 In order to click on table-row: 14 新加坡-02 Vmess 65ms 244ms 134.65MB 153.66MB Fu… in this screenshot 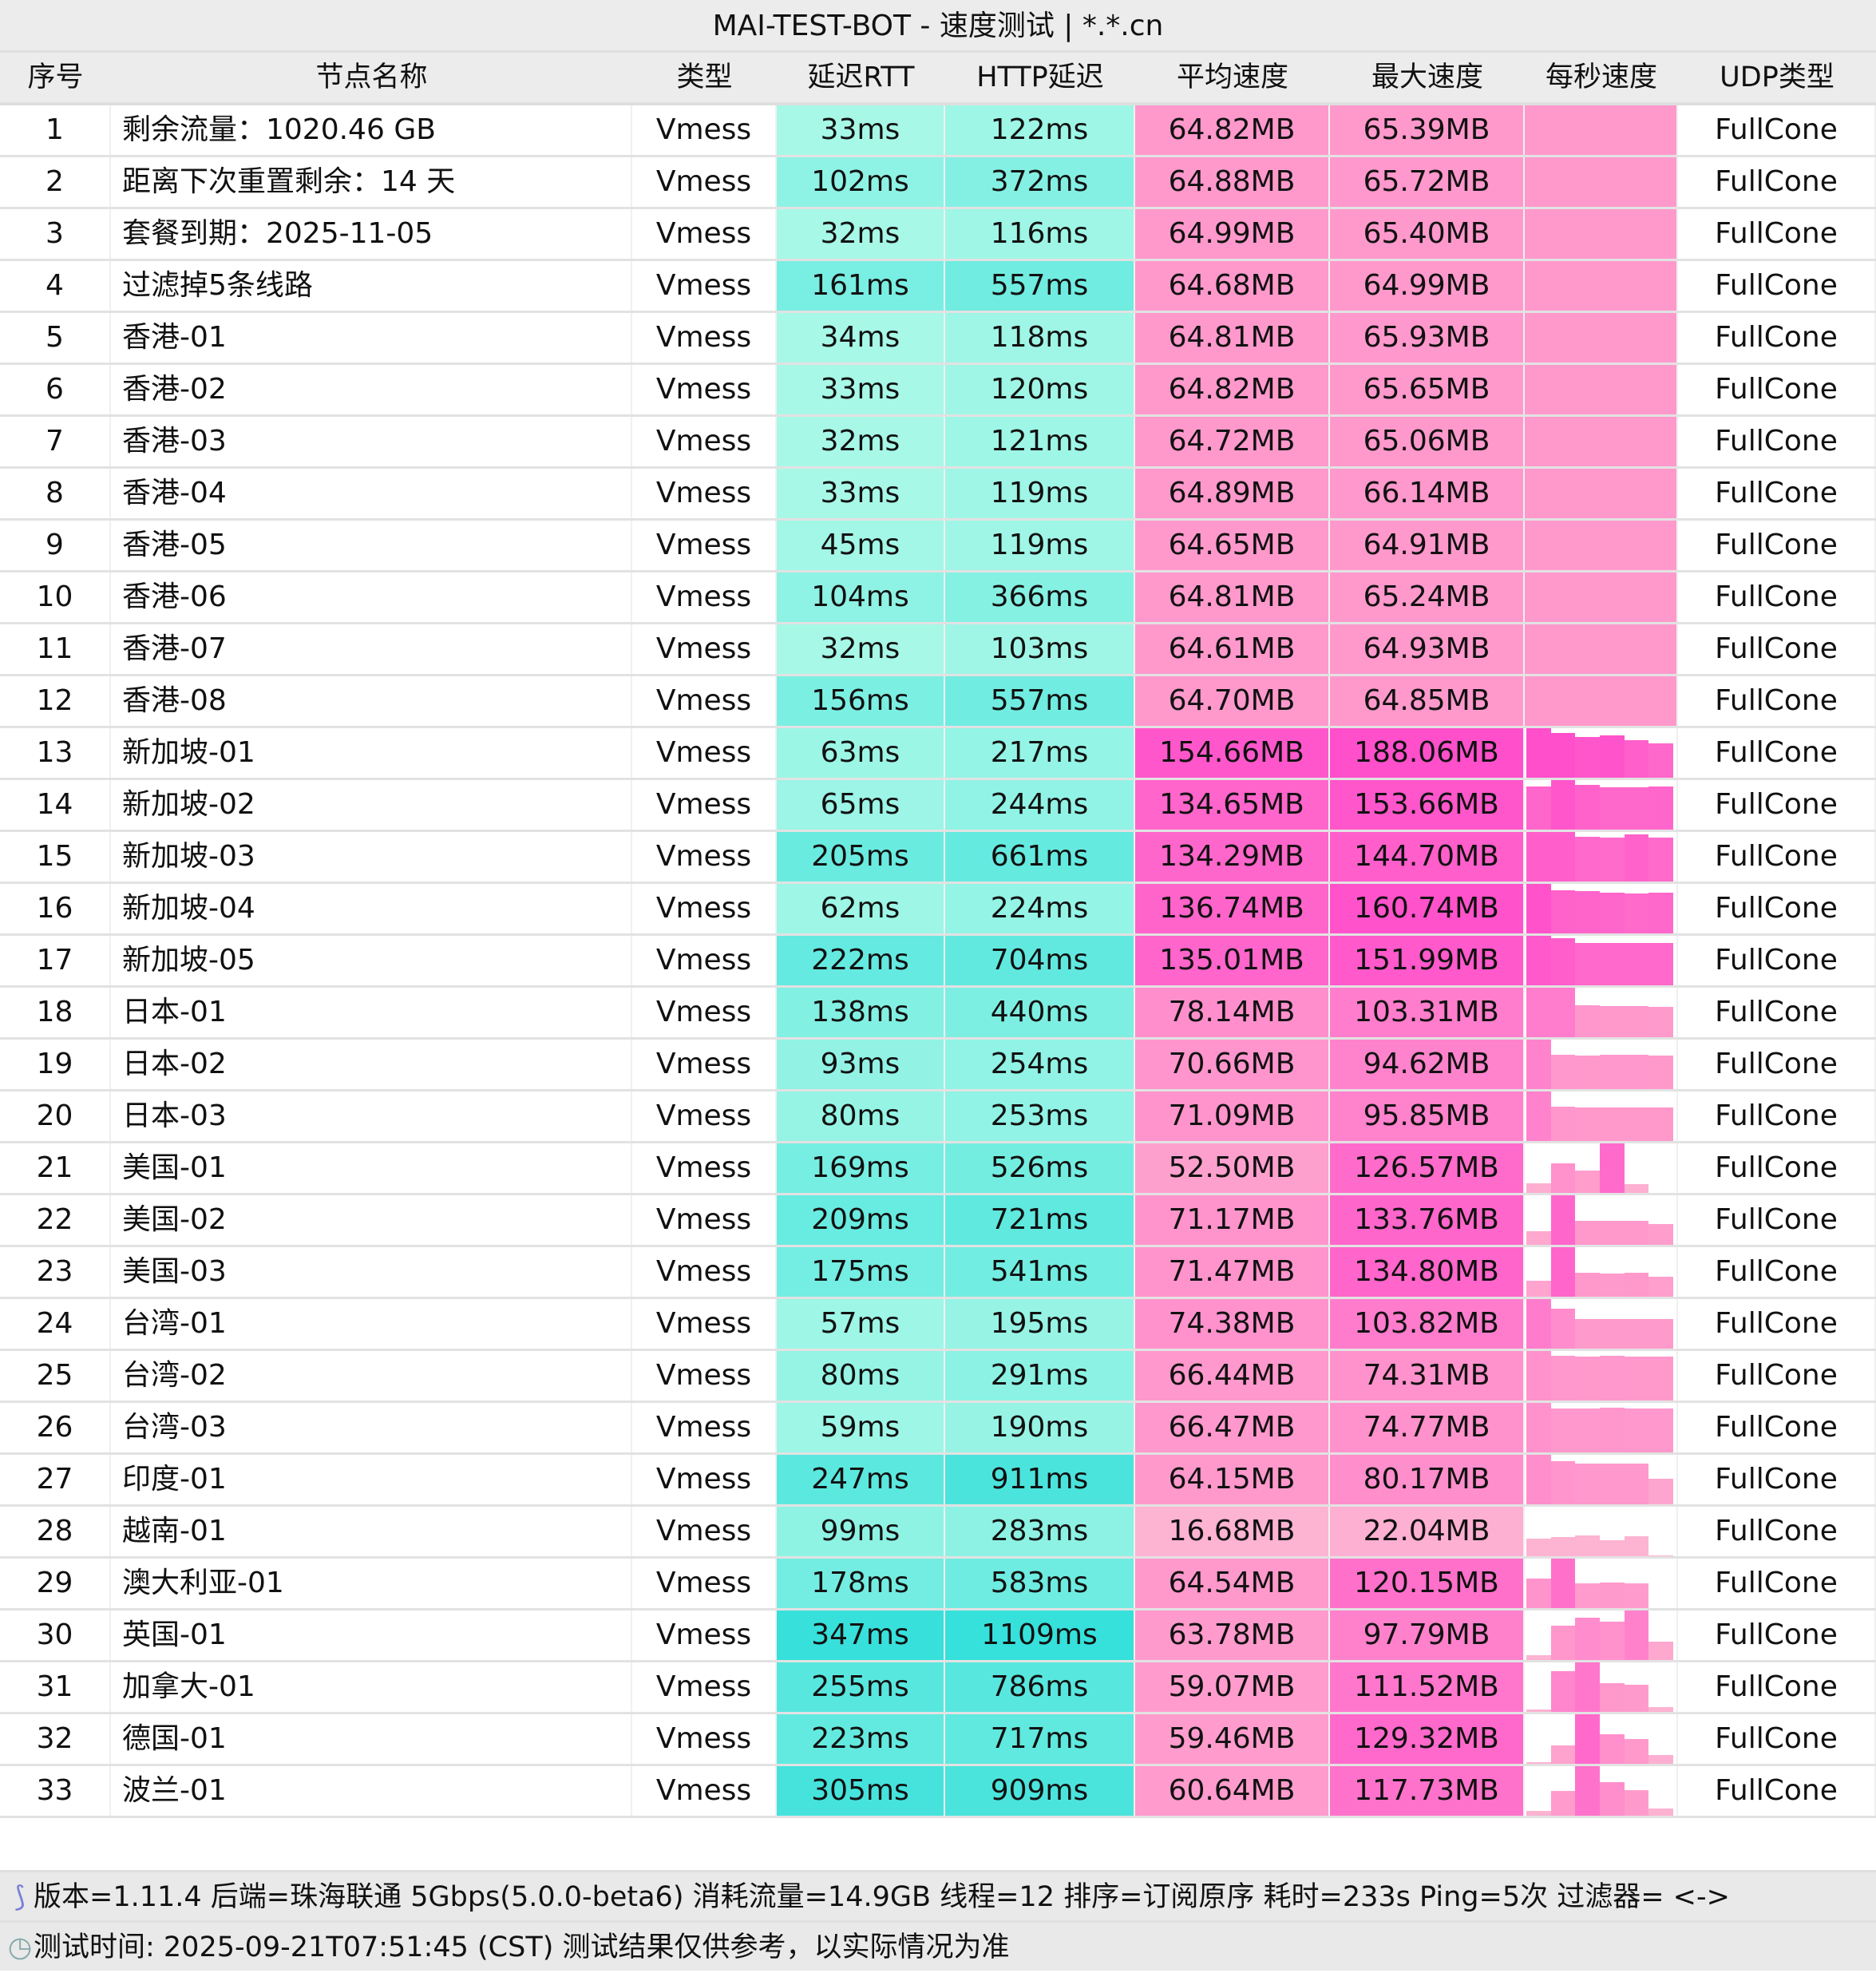, I will do `click(938, 806)`.